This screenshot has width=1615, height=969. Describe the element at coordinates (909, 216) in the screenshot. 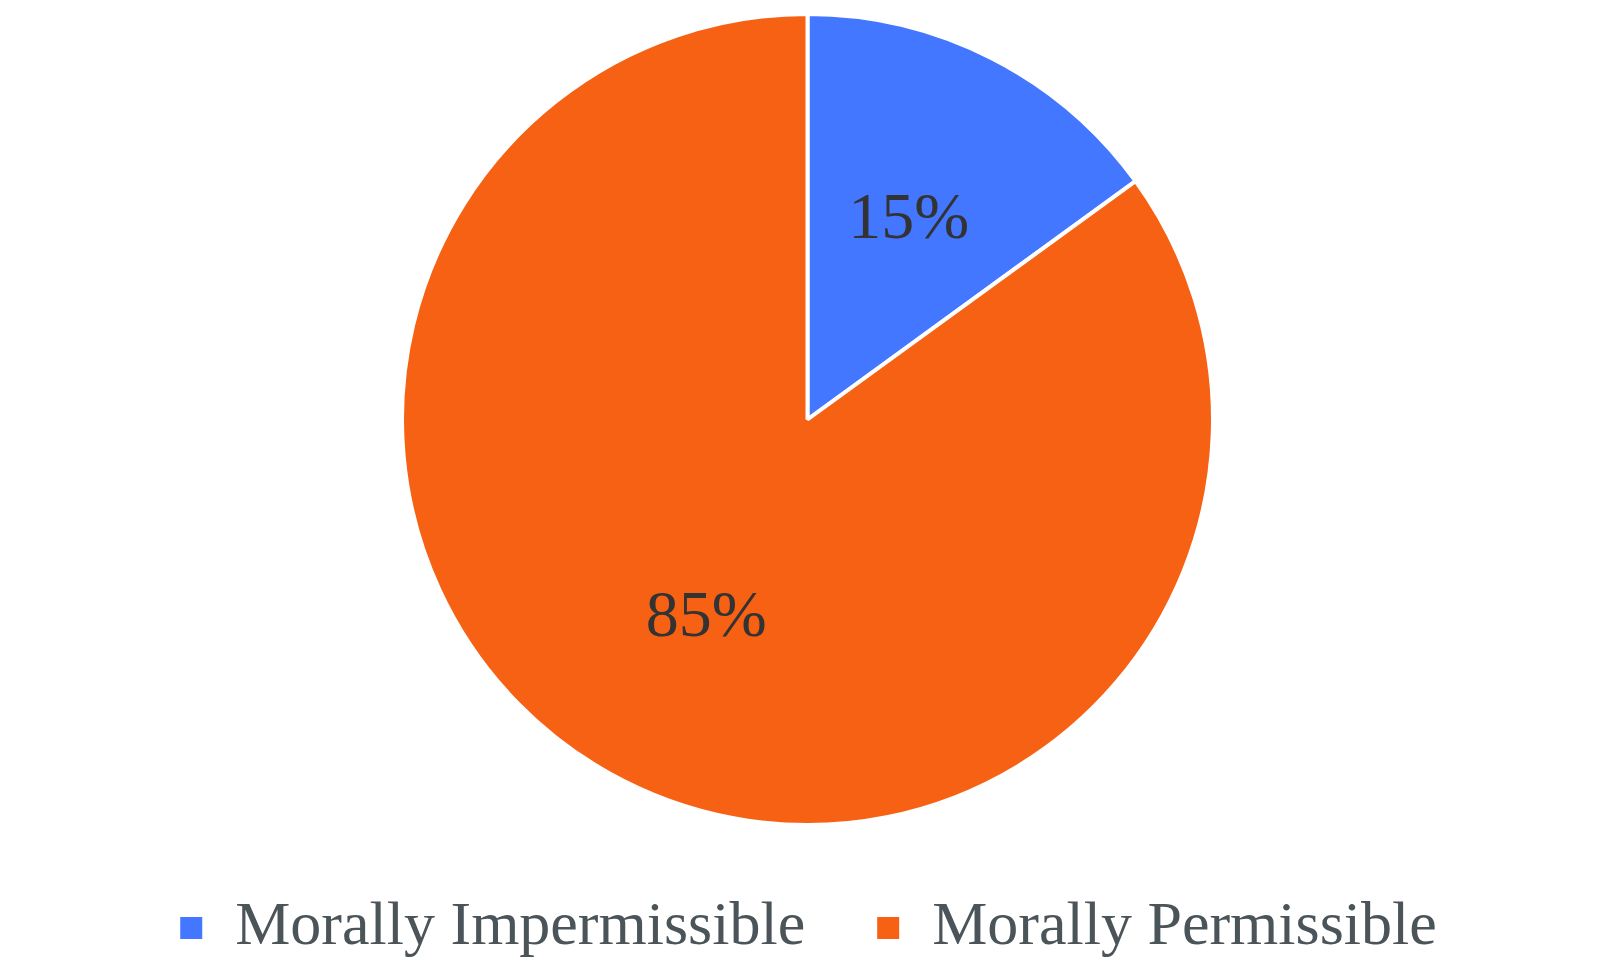

I see `data-label: 15%` at that location.